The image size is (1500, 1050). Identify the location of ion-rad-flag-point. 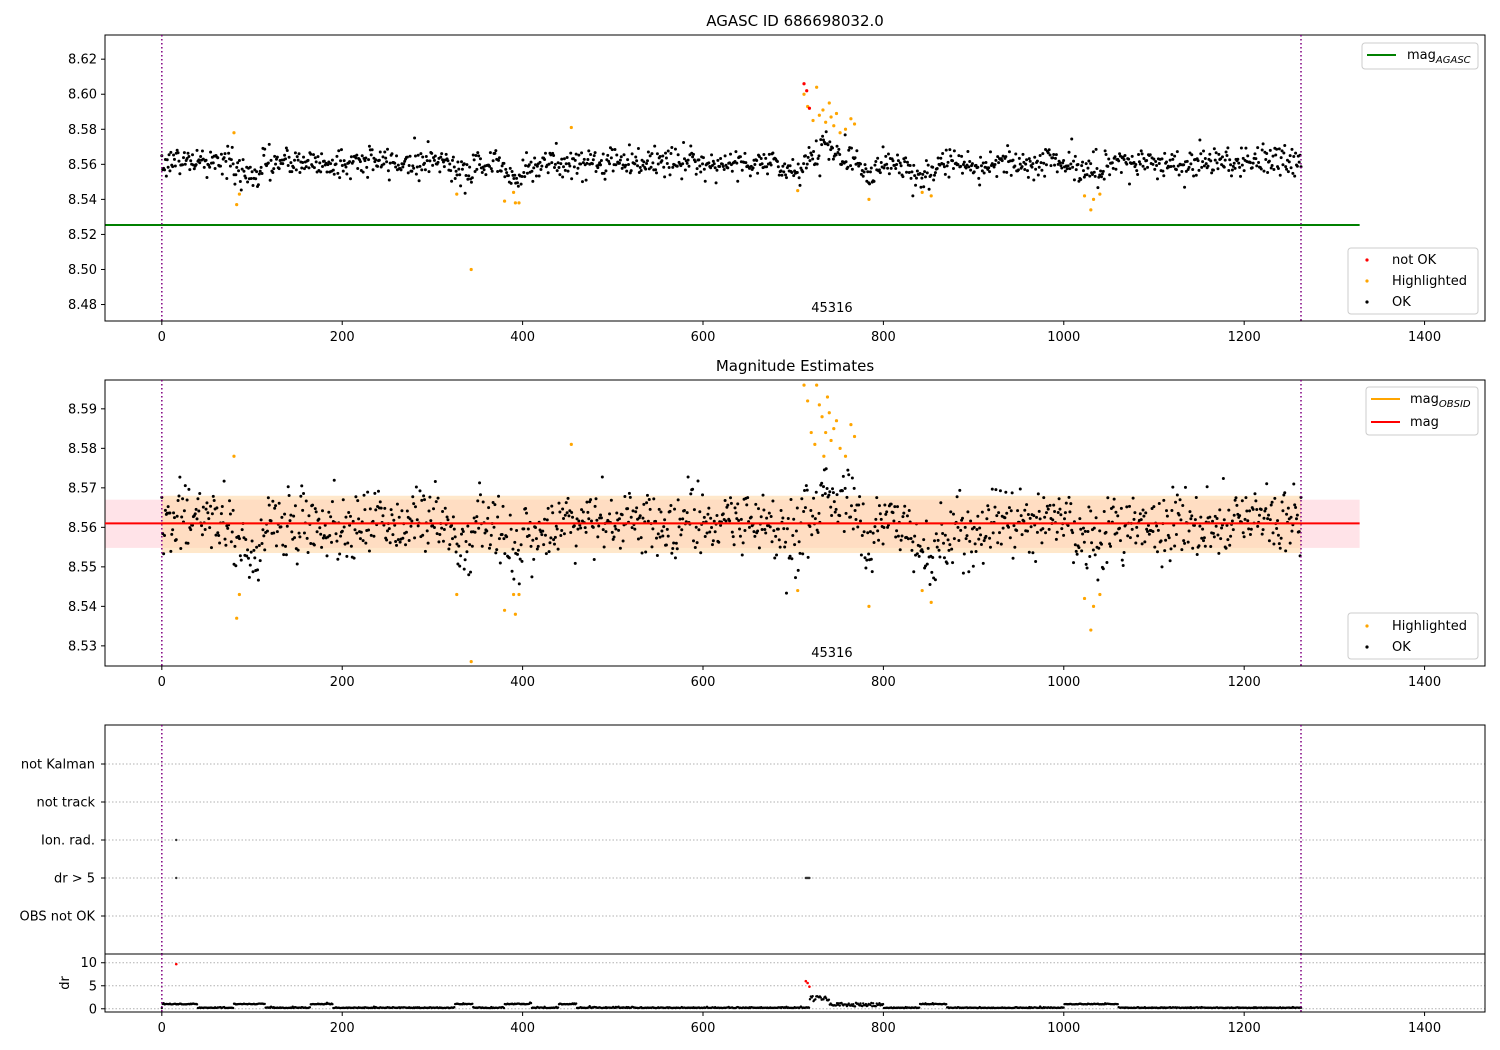
(176, 840).